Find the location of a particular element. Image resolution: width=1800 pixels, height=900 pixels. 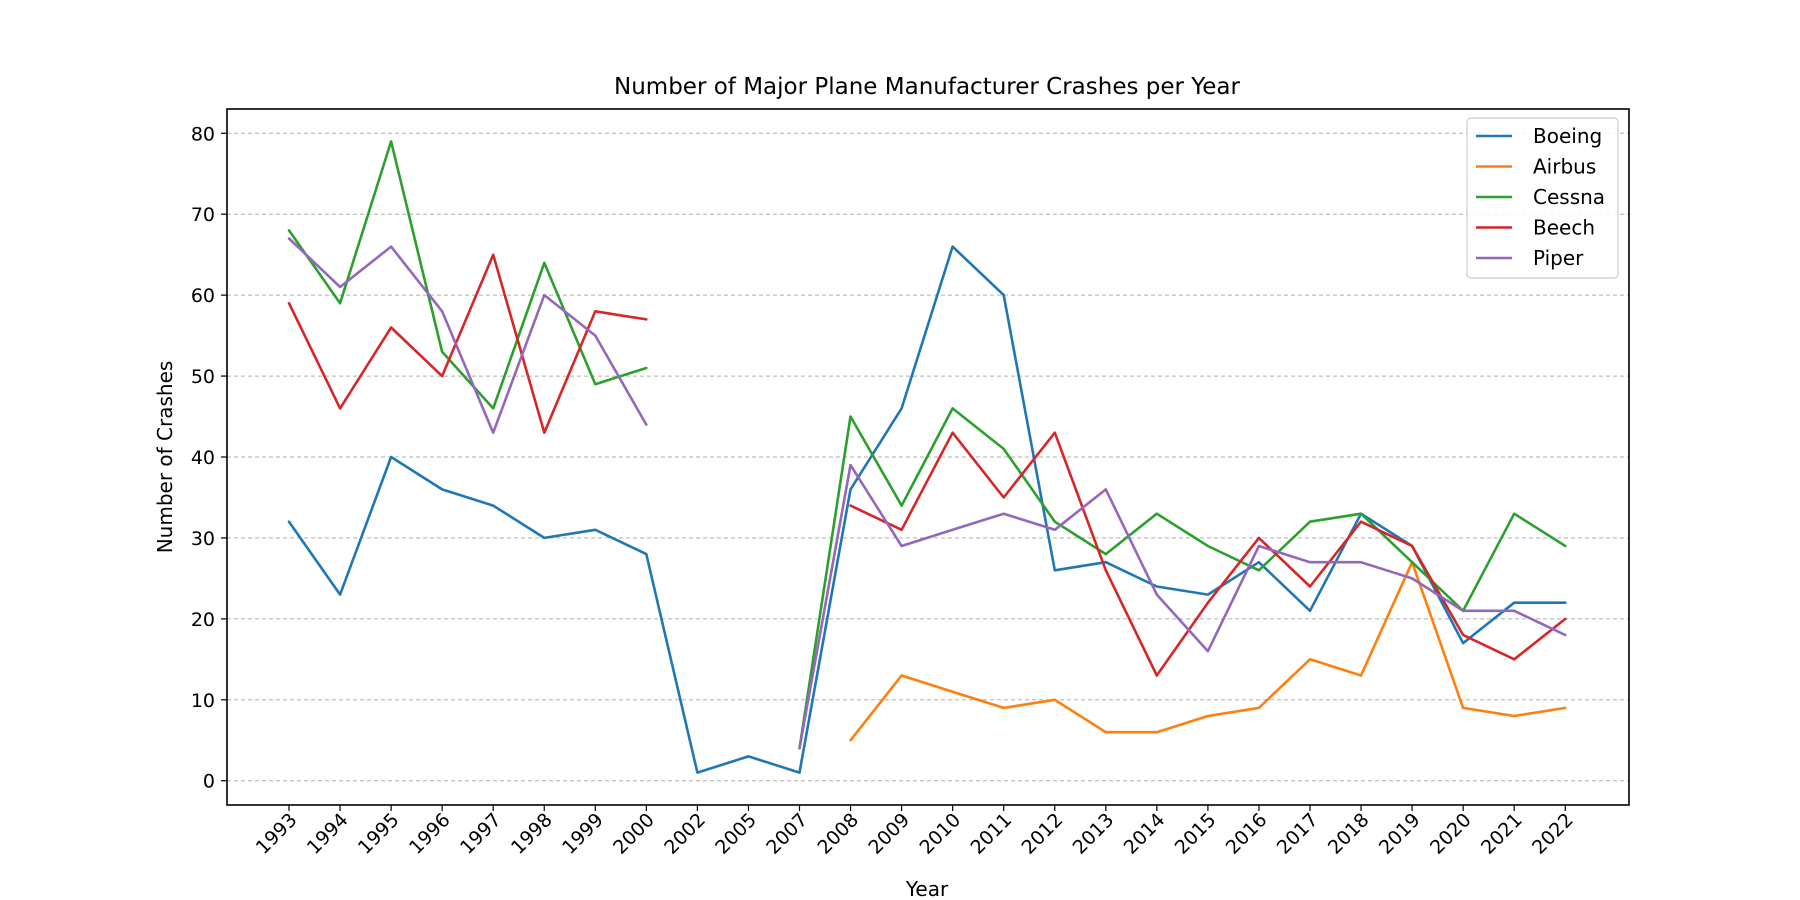

x-axis-label: Year is located at coordinates (927, 888).